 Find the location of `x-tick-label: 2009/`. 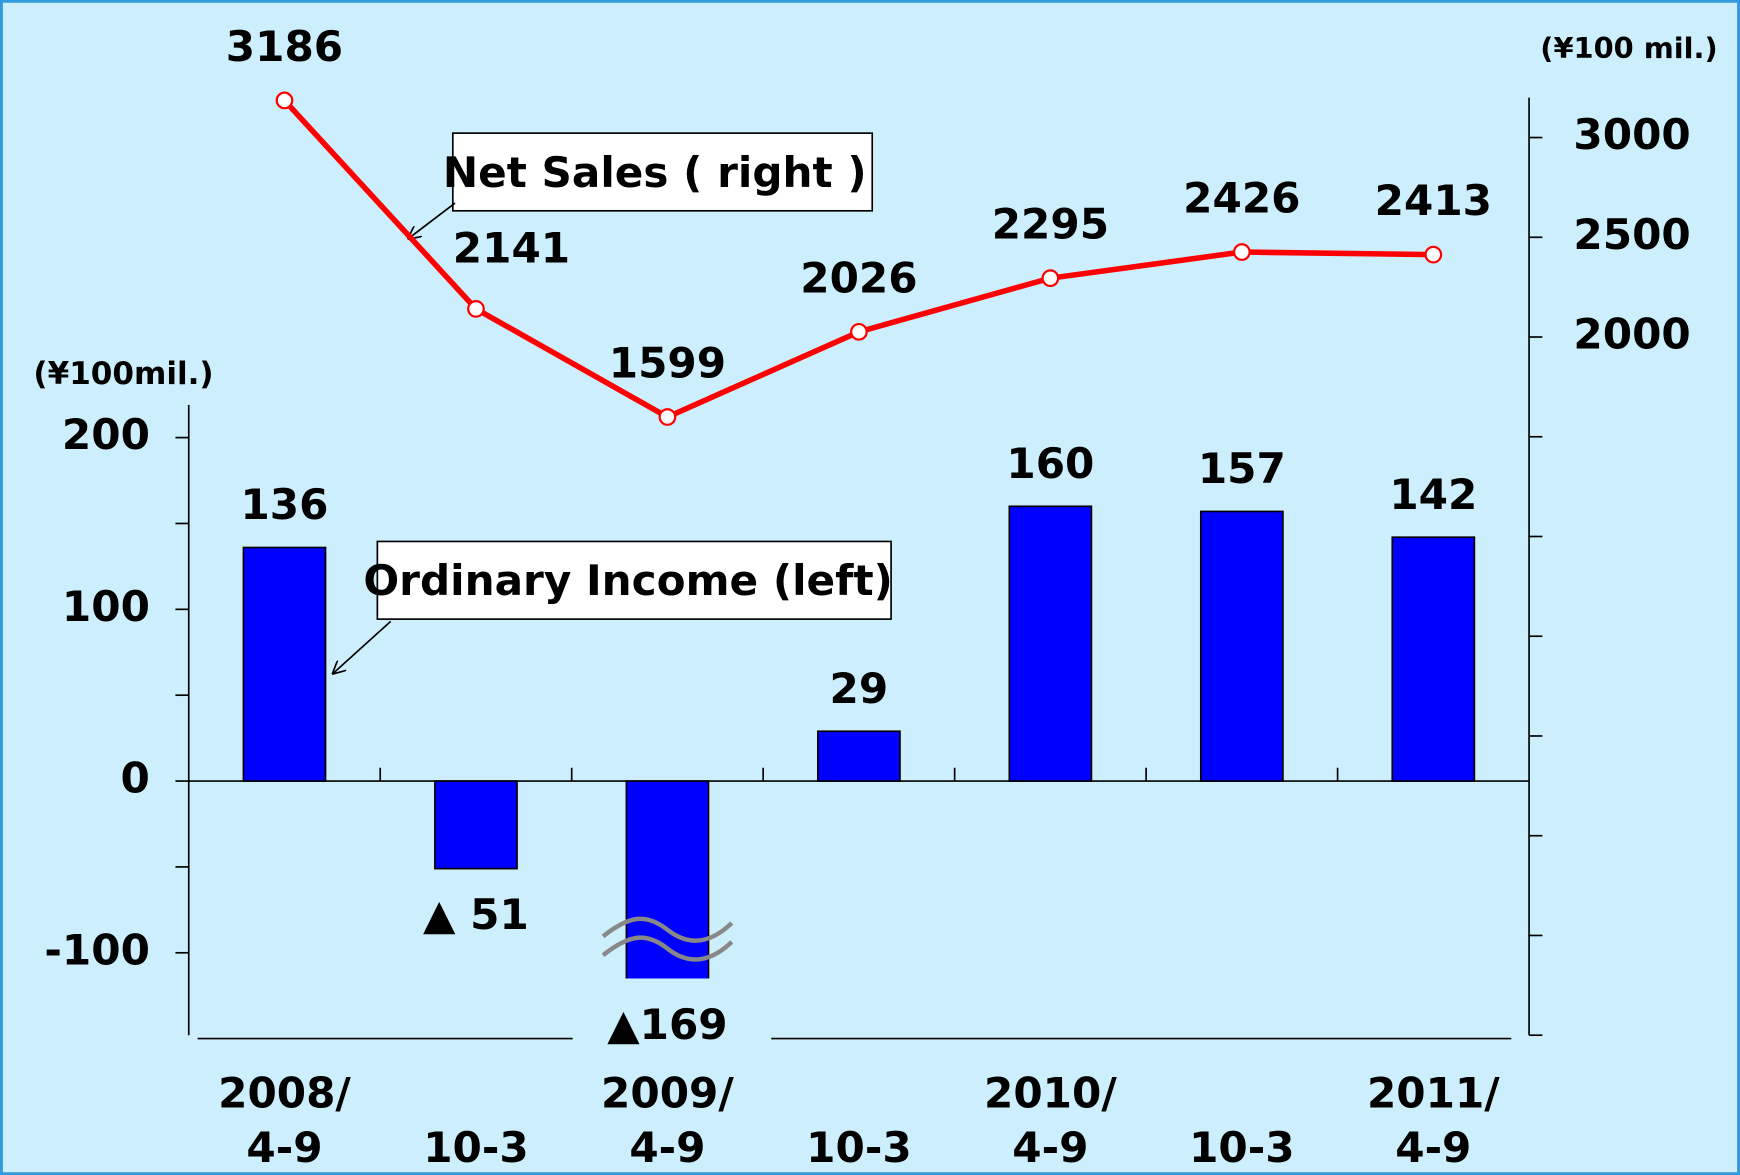

x-tick-label: 2009/ is located at coordinates (667, 1093).